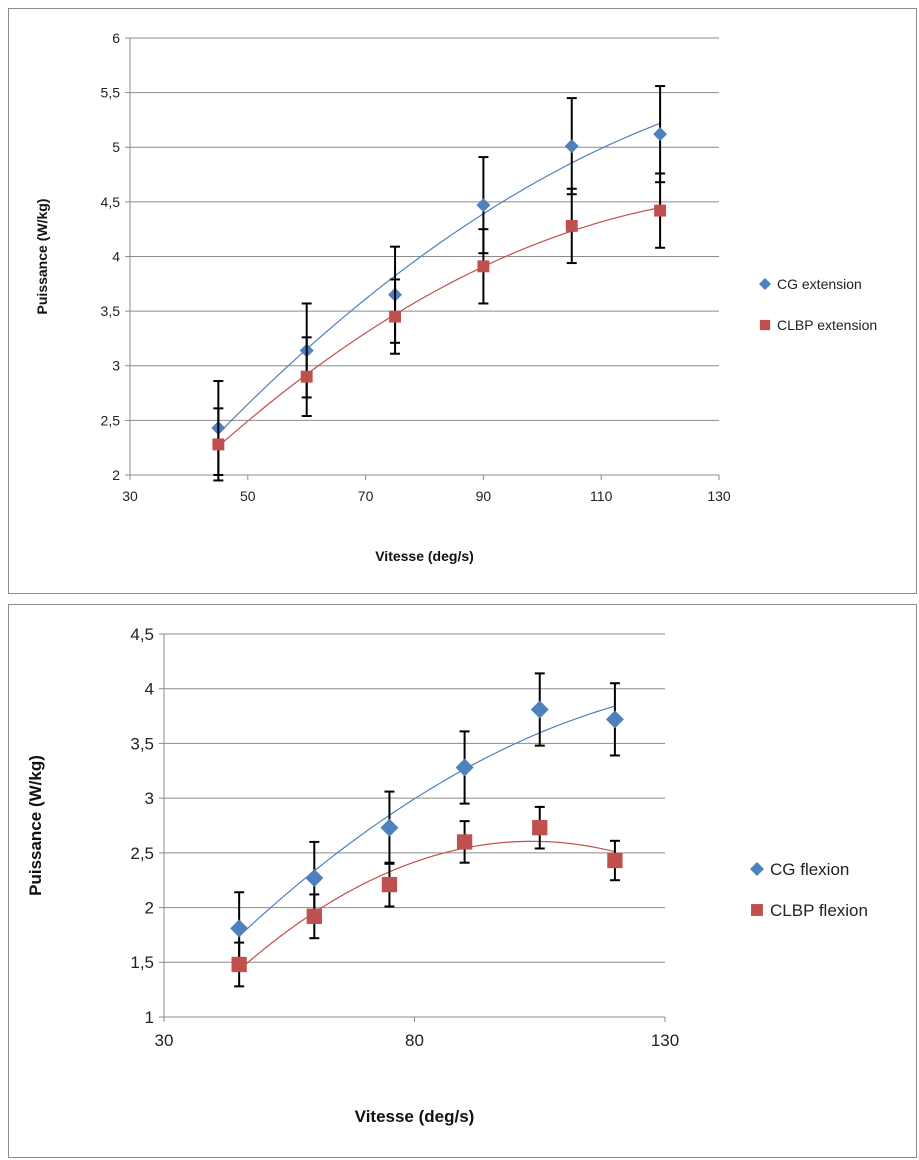 This screenshot has width=919, height=1160. I want to click on x-tick-label: 50, so click(248, 496).